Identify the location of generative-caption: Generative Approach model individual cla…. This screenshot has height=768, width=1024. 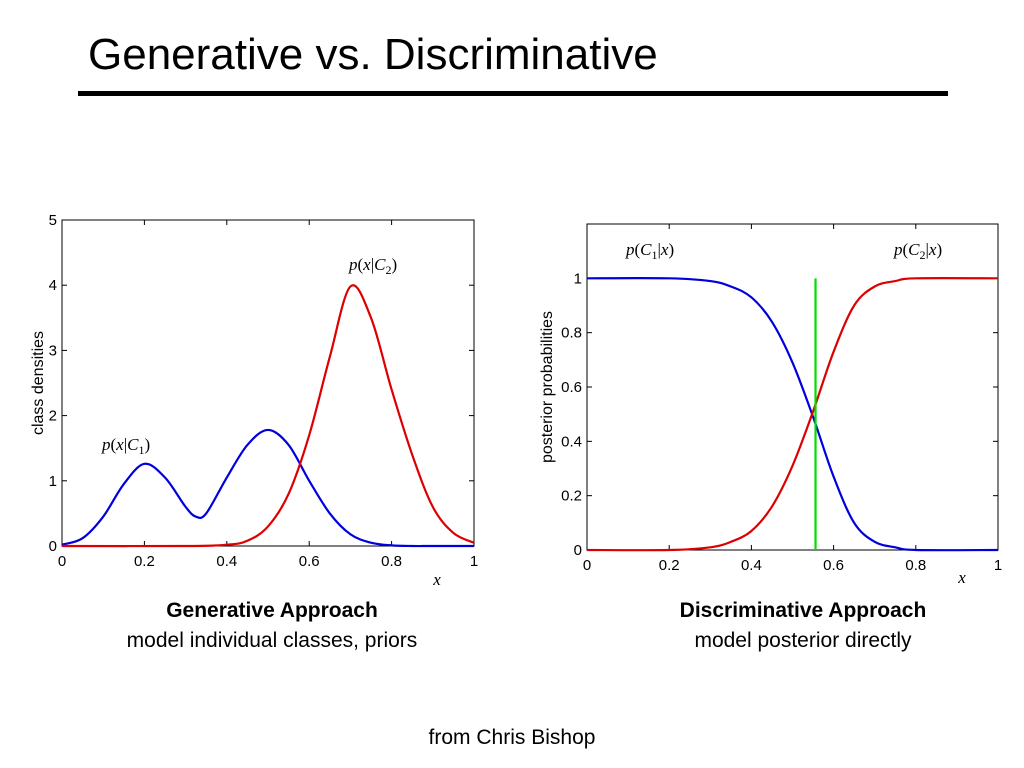
(272, 626).